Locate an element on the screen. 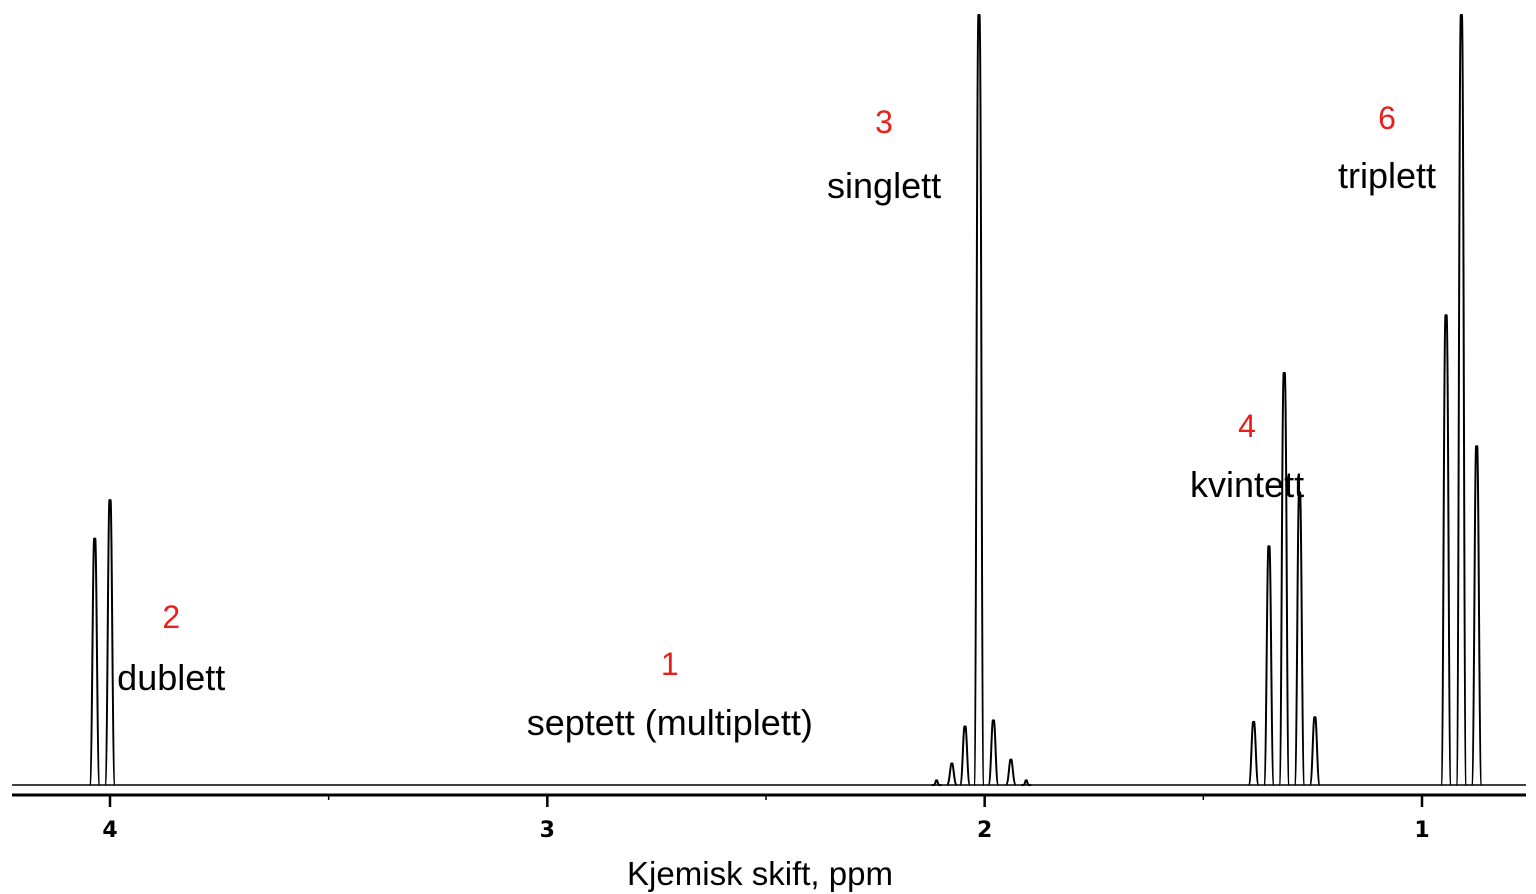 The height and width of the screenshot is (894, 1536). multiplicity-label-2: dublett is located at coordinates (171, 677).